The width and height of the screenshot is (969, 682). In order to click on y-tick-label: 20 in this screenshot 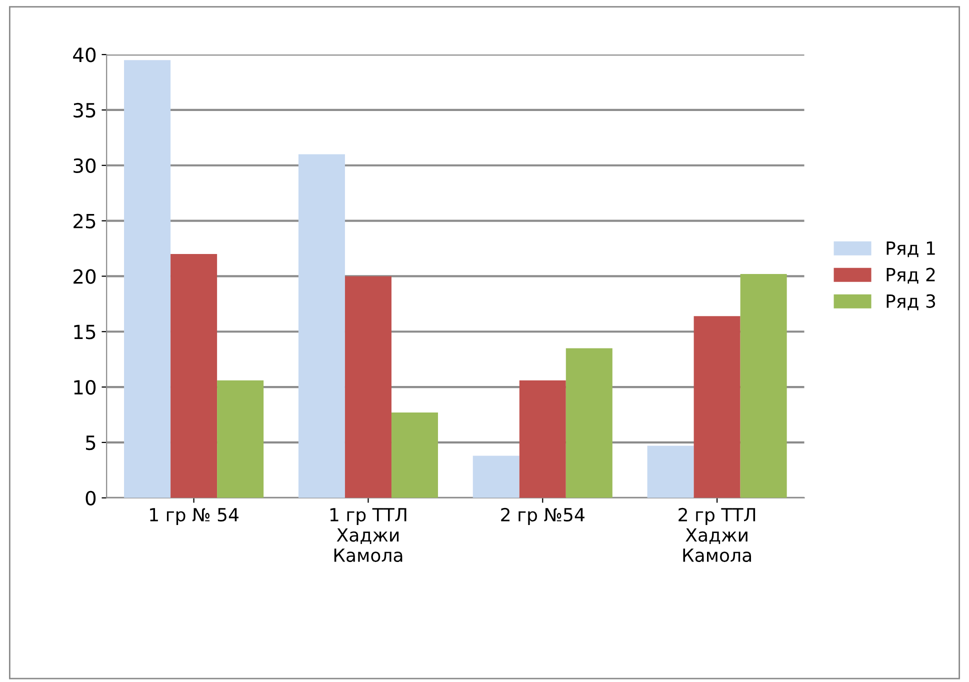, I will do `click(85, 276)`.